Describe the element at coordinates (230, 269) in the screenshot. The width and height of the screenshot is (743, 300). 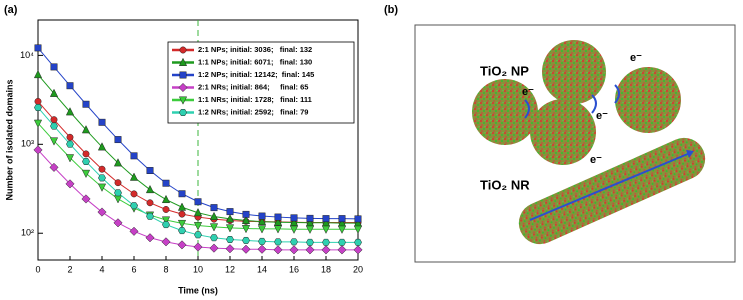
I see `x-tick-label: 12` at that location.